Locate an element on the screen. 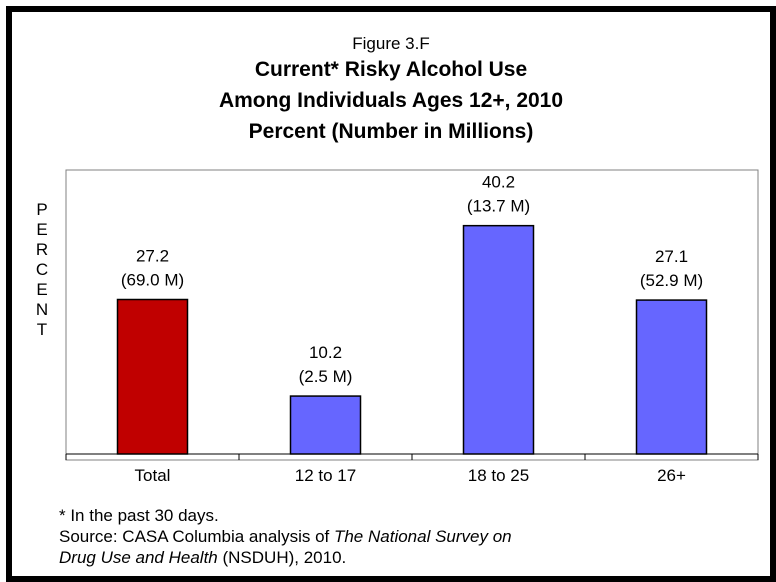  chart-title-line-2: Among Individuals Ages 12+, 2010 is located at coordinates (391, 100).